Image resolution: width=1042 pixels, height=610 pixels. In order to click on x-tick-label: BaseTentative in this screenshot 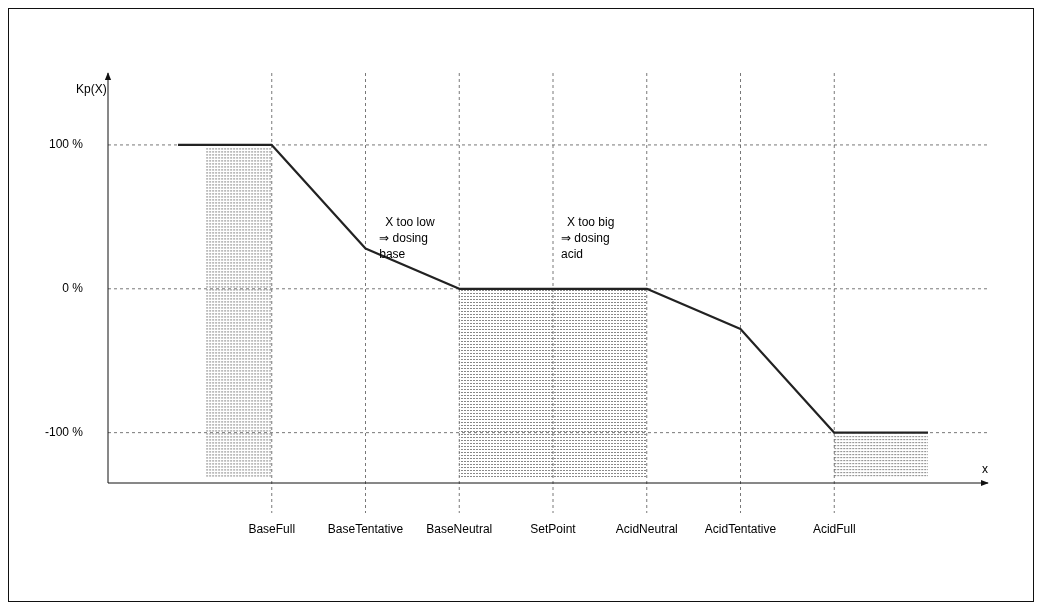, I will do `click(365, 529)`.